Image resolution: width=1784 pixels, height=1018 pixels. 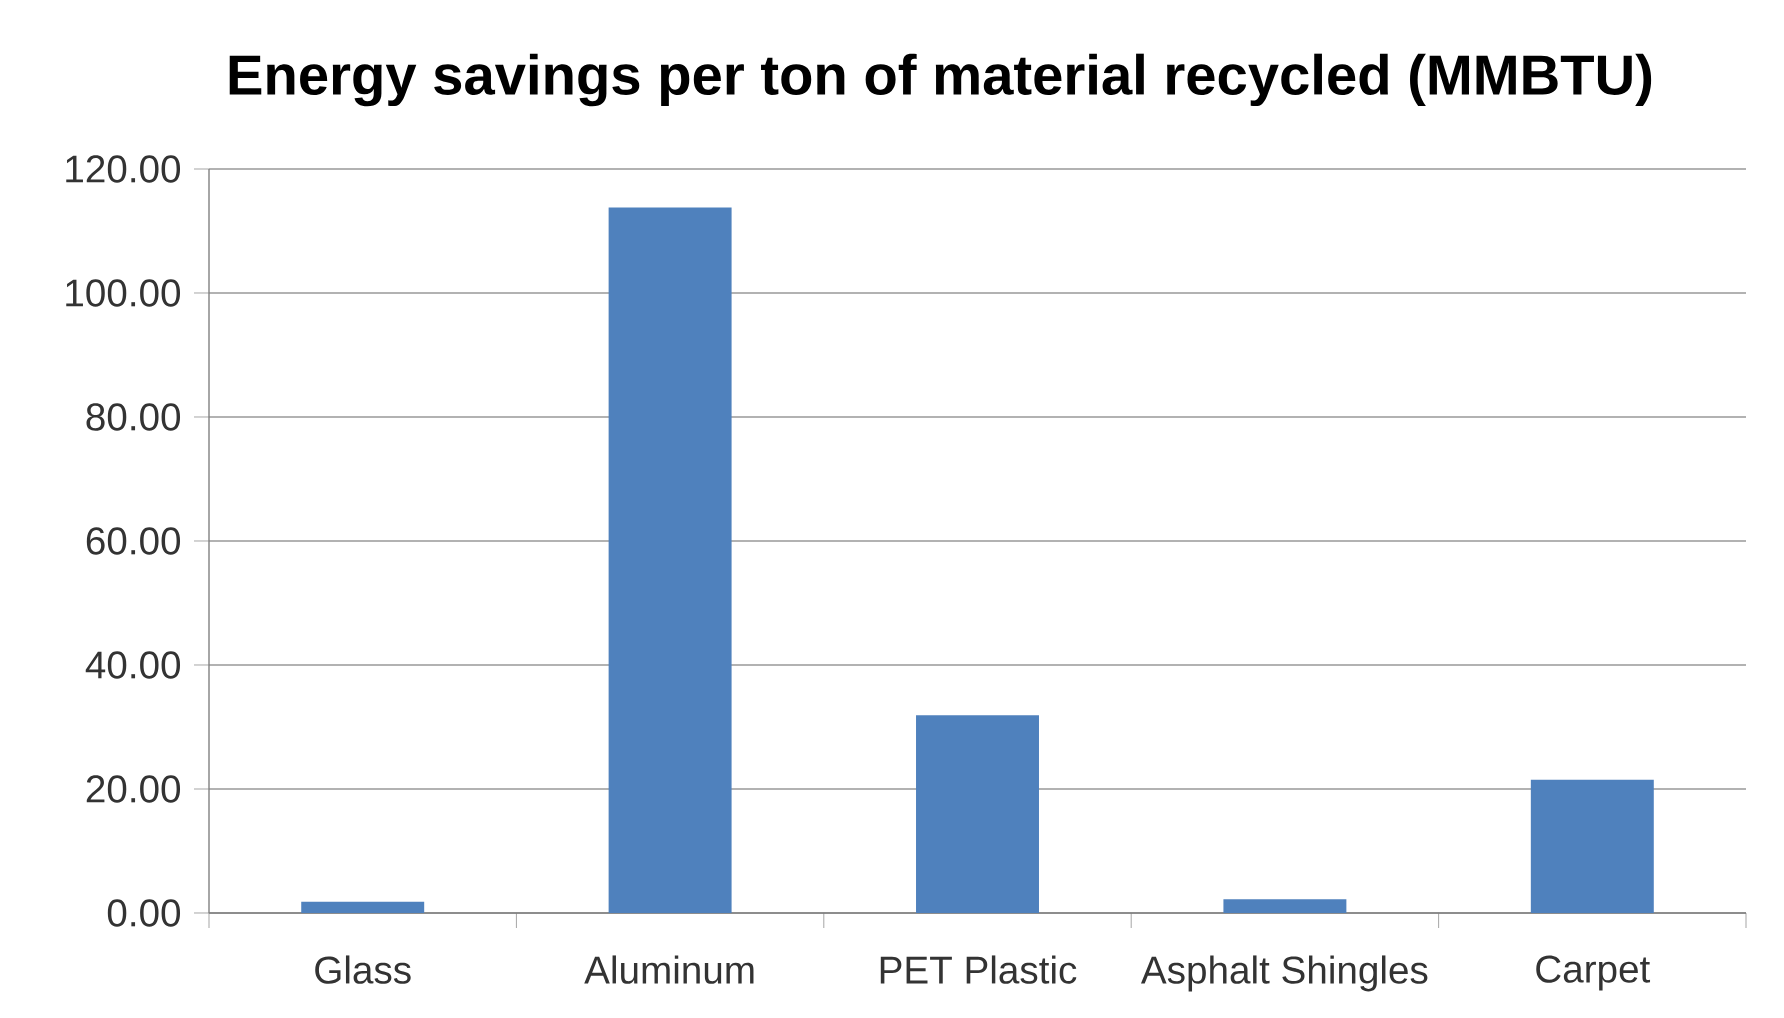 I want to click on y-tick-label: 40.00, so click(x=133, y=665).